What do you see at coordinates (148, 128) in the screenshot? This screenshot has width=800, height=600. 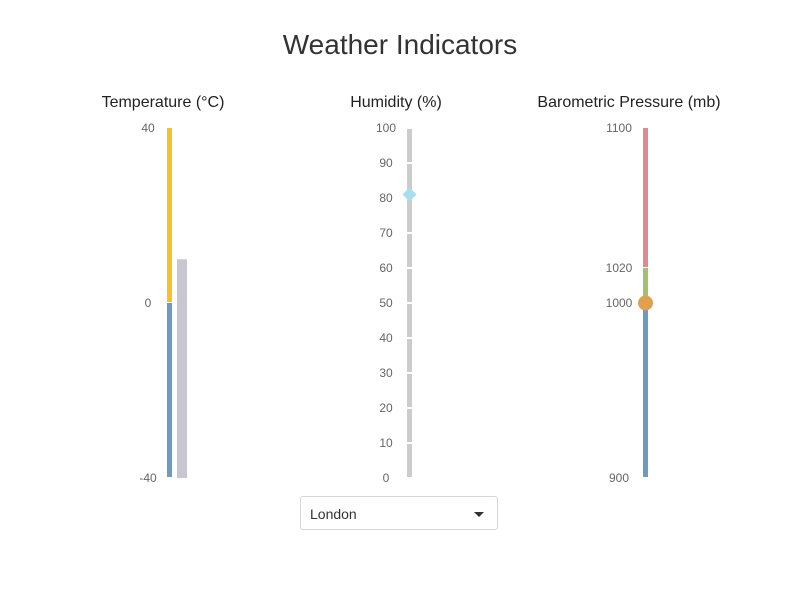 I see `temperature-tick-label: 40` at bounding box center [148, 128].